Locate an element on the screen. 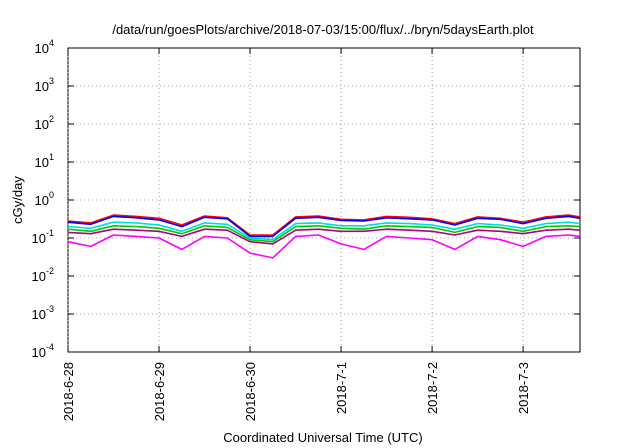 This screenshot has height=448, width=640. y-axis-label: cGy/day is located at coordinates (17, 200).